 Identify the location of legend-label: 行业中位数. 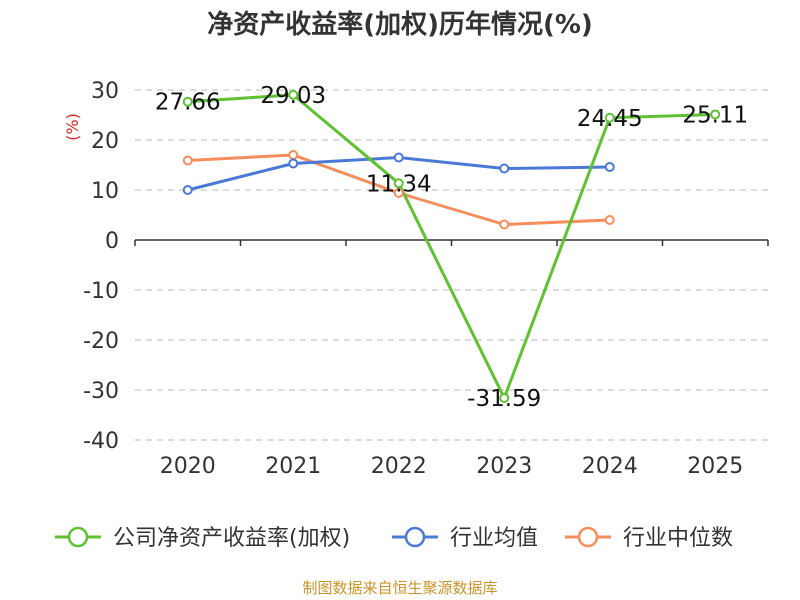
(678, 538).